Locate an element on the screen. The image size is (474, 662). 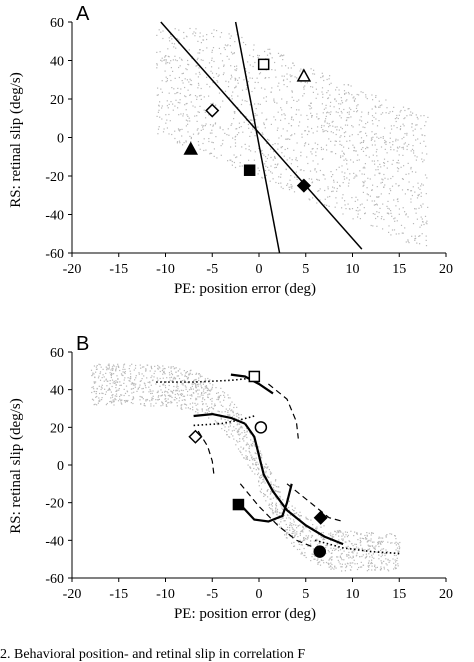
panel-label: A is located at coordinates (83, 14).